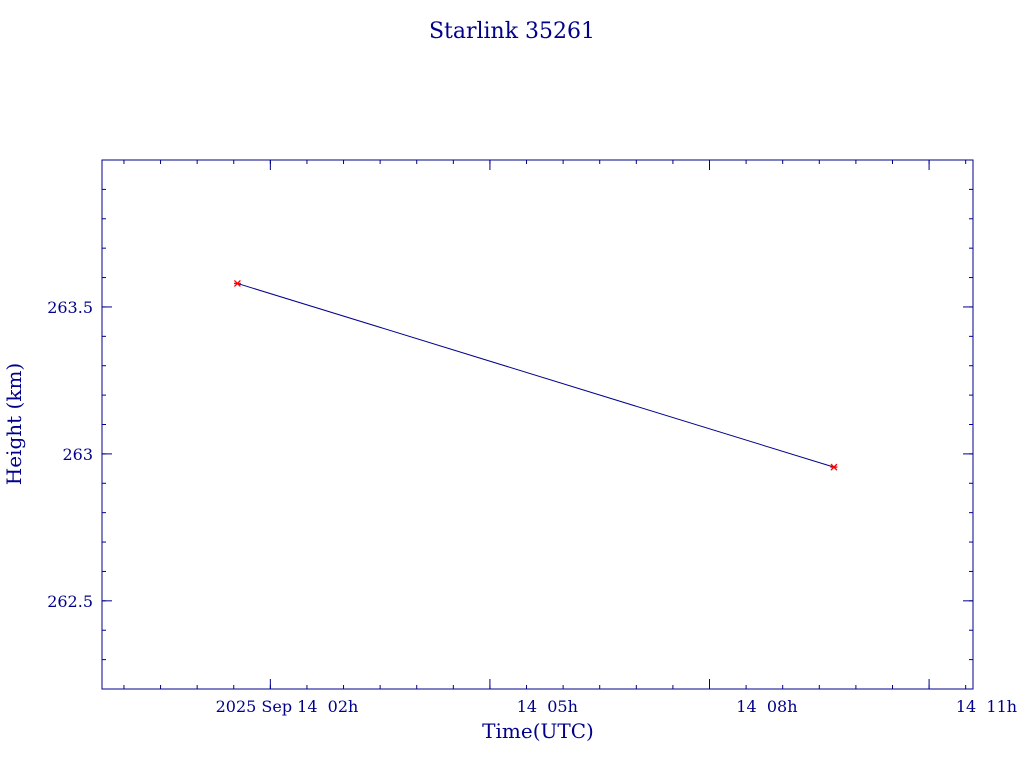 The image size is (1024, 768). What do you see at coordinates (547, 706) in the screenshot?
I see `x-tick-label: 14 05h` at bounding box center [547, 706].